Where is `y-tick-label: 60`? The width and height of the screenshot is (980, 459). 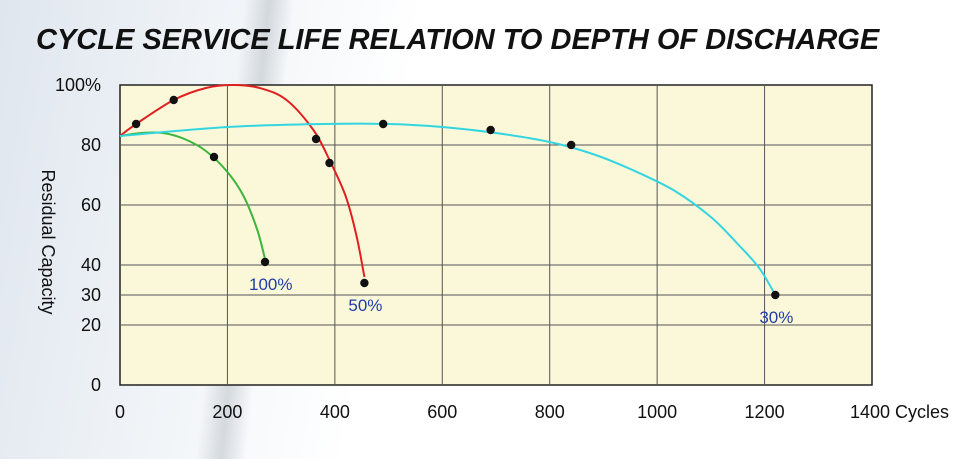 y-tick-label: 60 is located at coordinates (91, 205).